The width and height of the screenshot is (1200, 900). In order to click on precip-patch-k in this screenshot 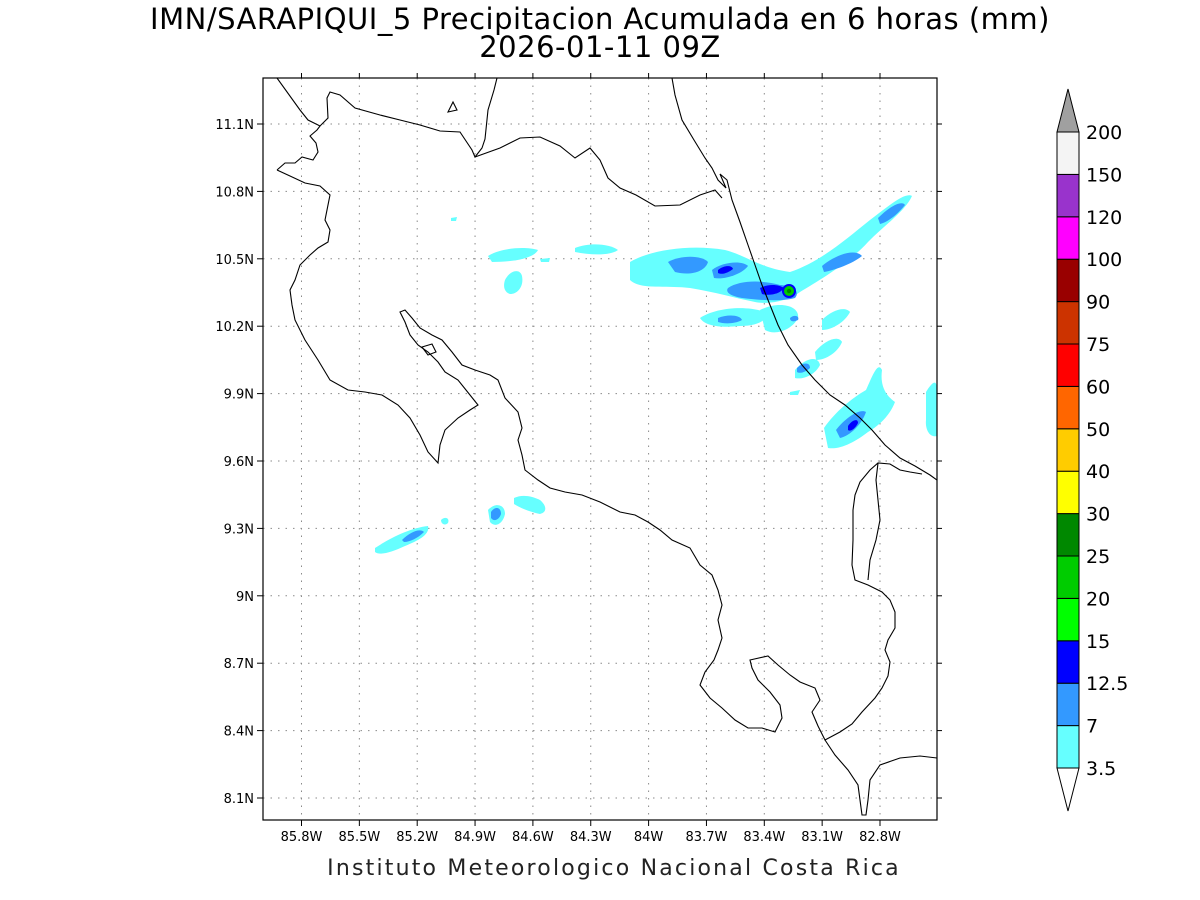, I will do `click(530, 504)`.